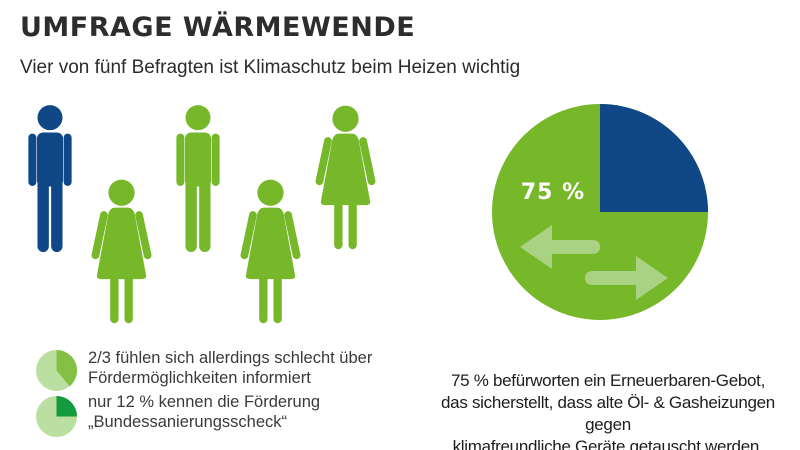 The width and height of the screenshot is (800, 450). What do you see at coordinates (199, 377) in the screenshot?
I see `bullet-line: Fördermöglichkeiten informiert` at bounding box center [199, 377].